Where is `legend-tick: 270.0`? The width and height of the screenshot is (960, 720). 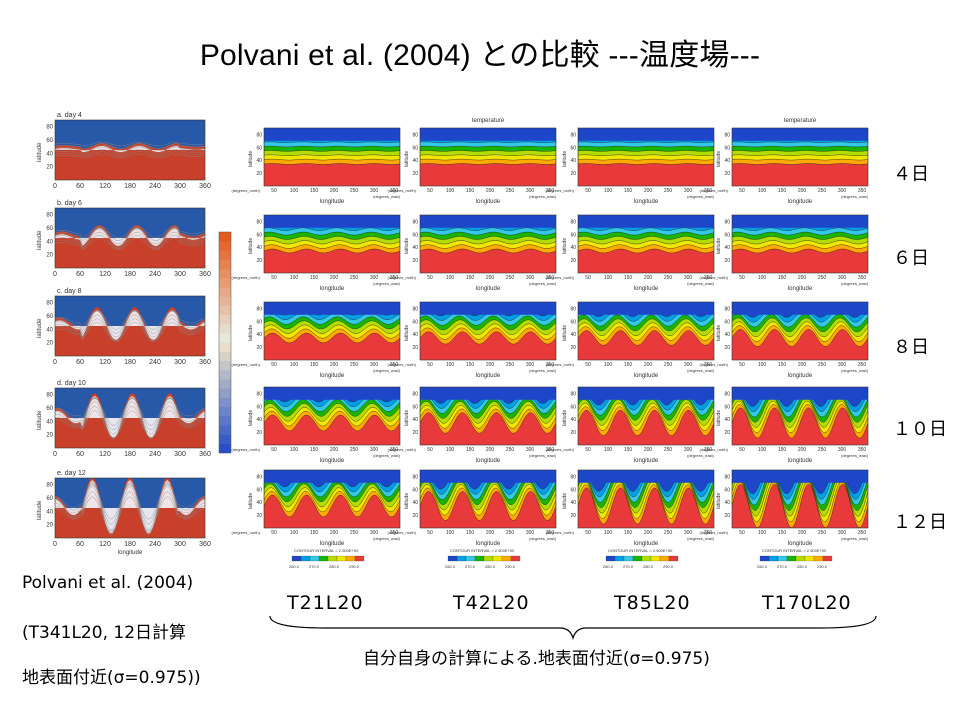
legend-tick: 270.0 is located at coordinates (628, 566).